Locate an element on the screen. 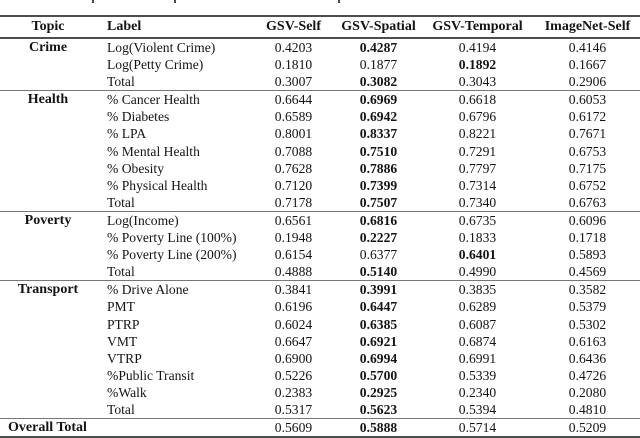 The height and width of the screenshot is (438, 640). value-cell: 0.2080 is located at coordinates (587, 392).